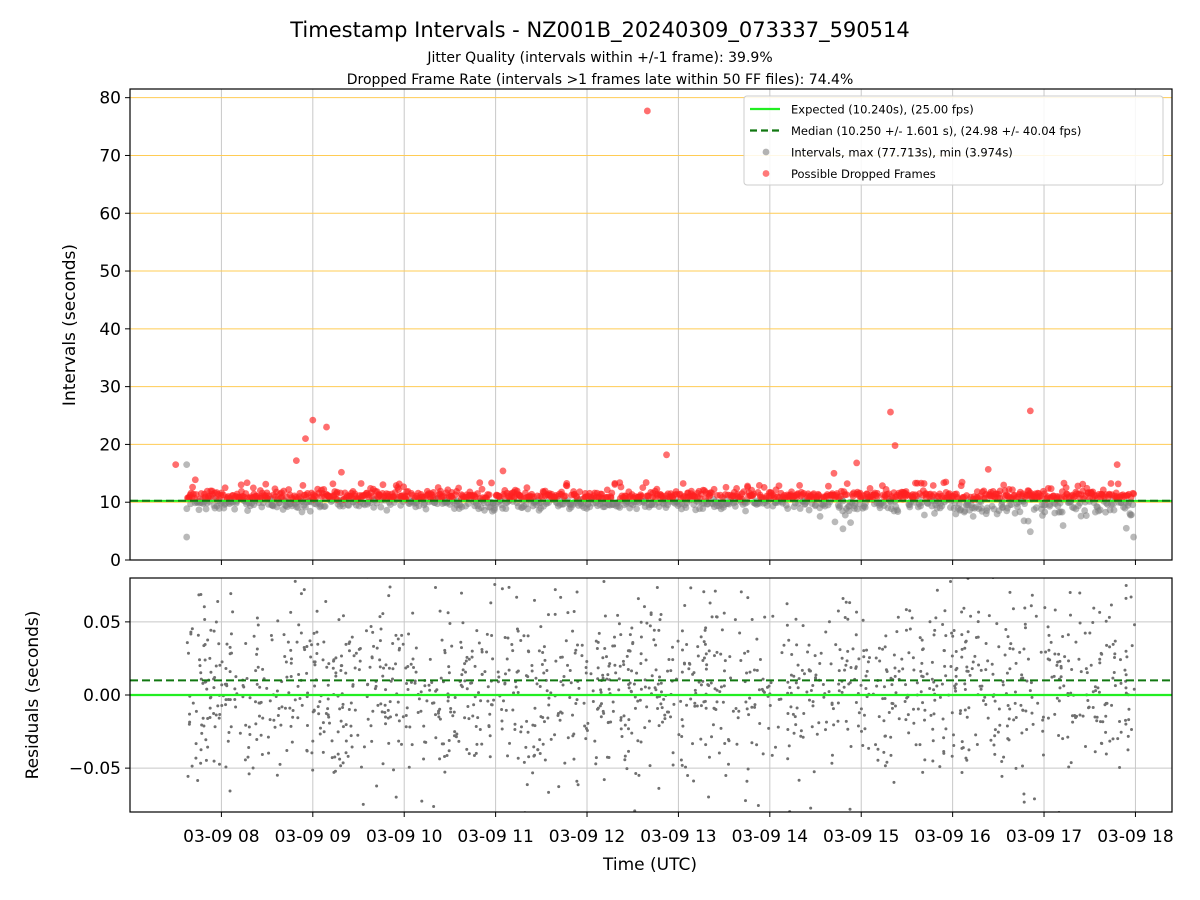 The image size is (1200, 900). I want to click on ytick-label: 30, so click(110, 388).